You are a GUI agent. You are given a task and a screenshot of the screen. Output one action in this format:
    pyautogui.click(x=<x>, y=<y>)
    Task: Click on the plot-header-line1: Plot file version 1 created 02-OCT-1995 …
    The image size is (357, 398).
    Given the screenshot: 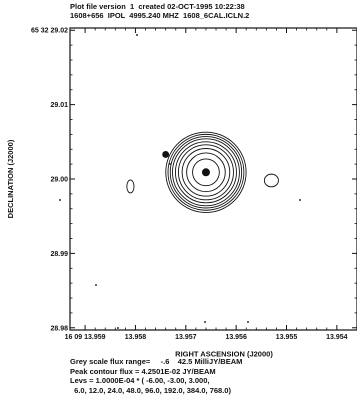 What is the action you would take?
    pyautogui.click(x=157, y=6)
    